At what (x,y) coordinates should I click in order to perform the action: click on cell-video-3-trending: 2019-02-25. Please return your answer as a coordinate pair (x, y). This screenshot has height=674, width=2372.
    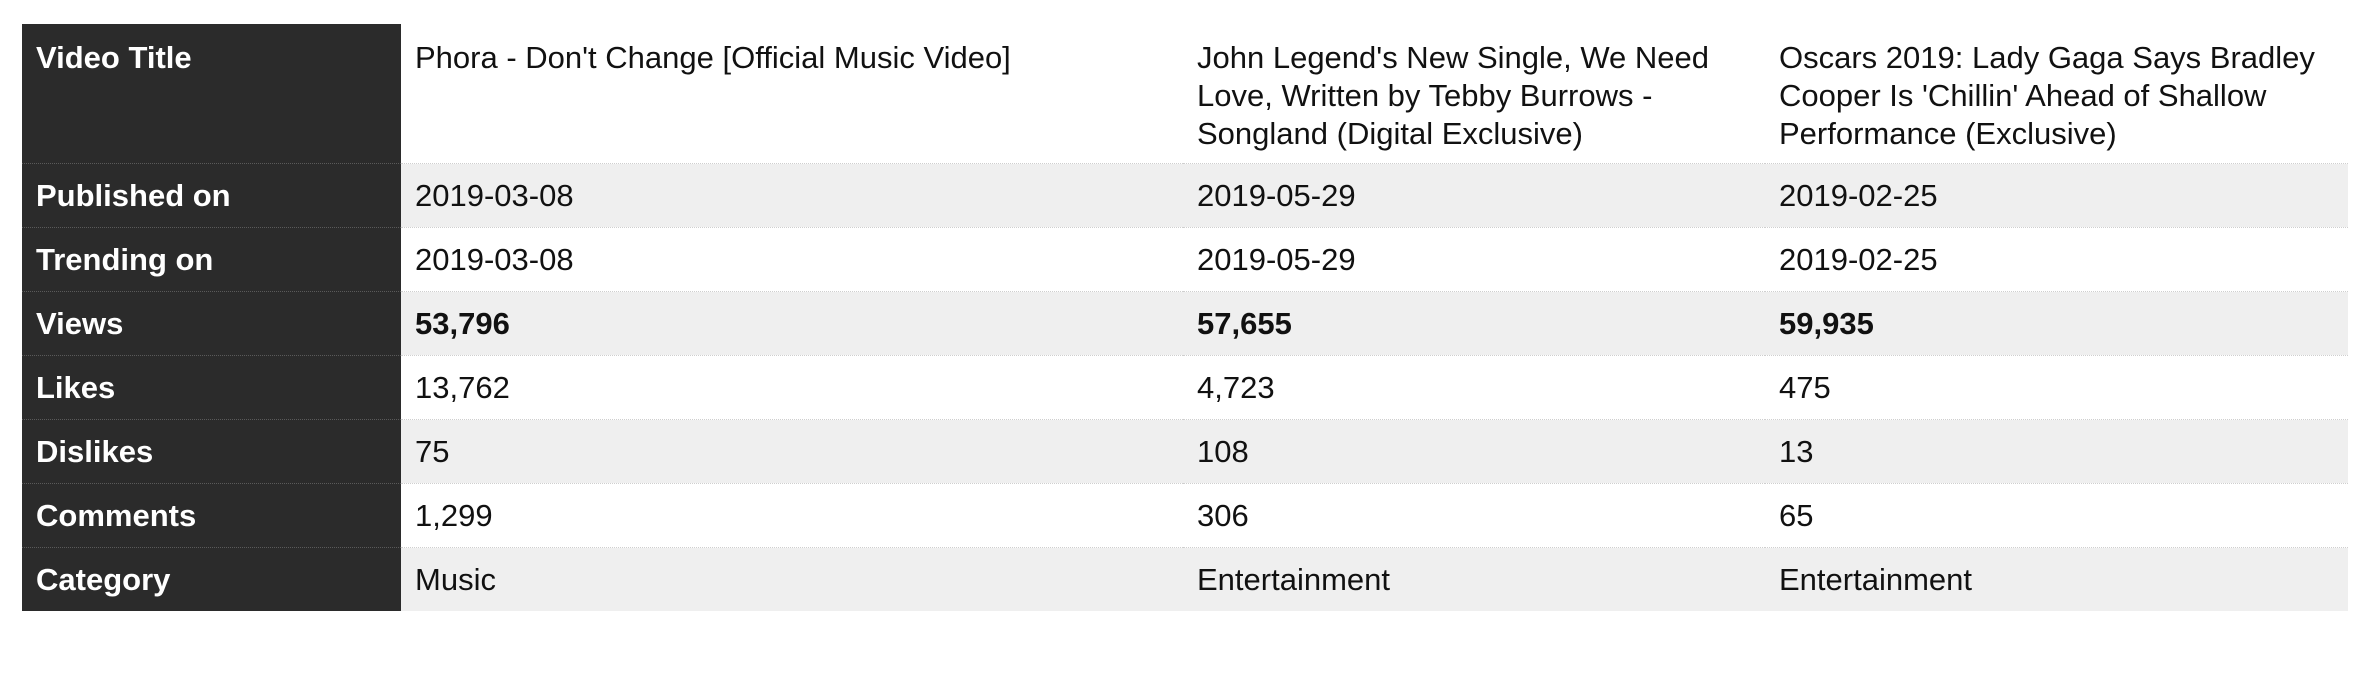
    Looking at the image, I should click on (2056, 259).